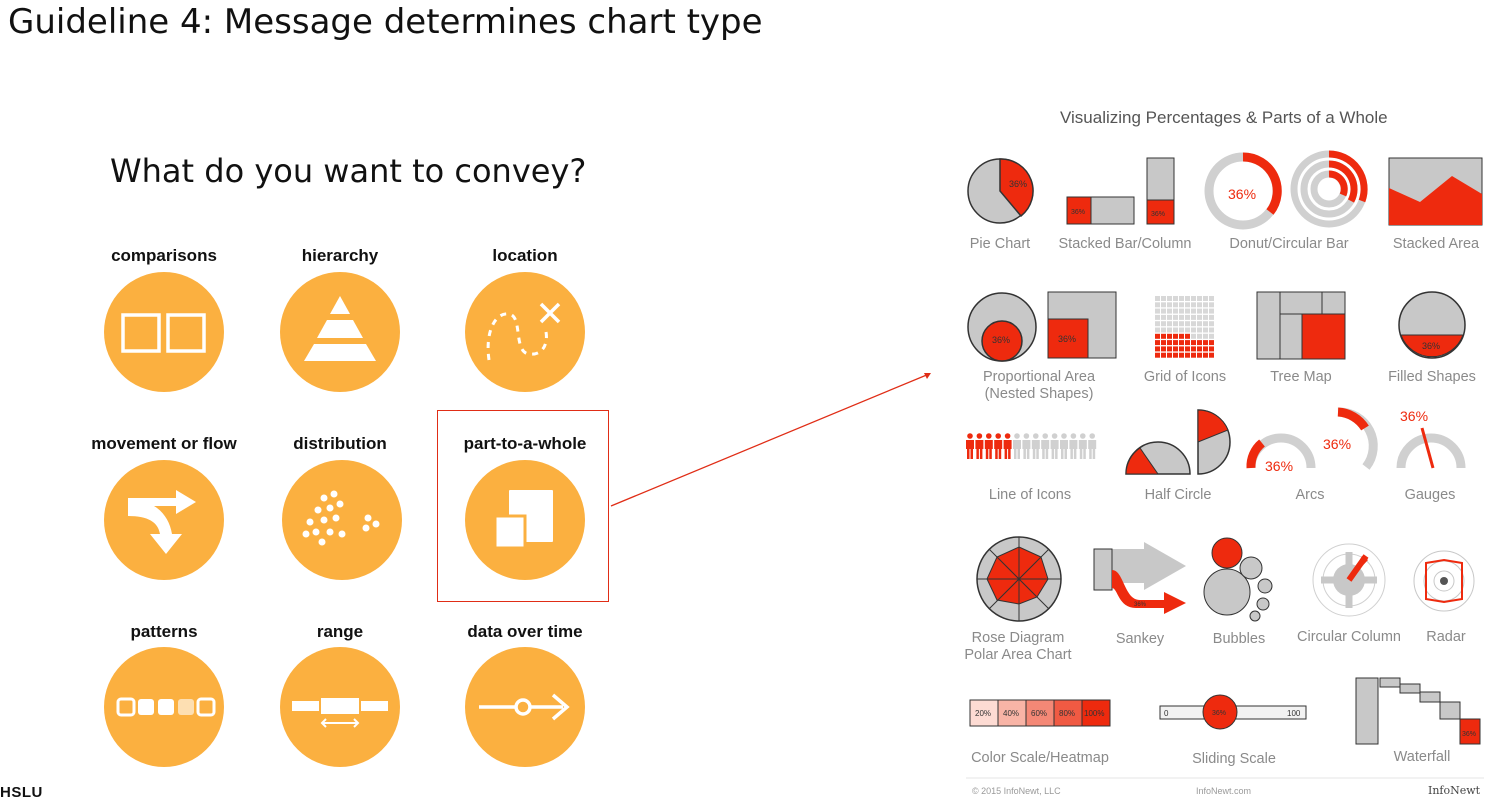 Image resolution: width=1499 pixels, height=810 pixels. Describe the element at coordinates (1178, 442) in the screenshot. I see `half-circle-icon` at that location.